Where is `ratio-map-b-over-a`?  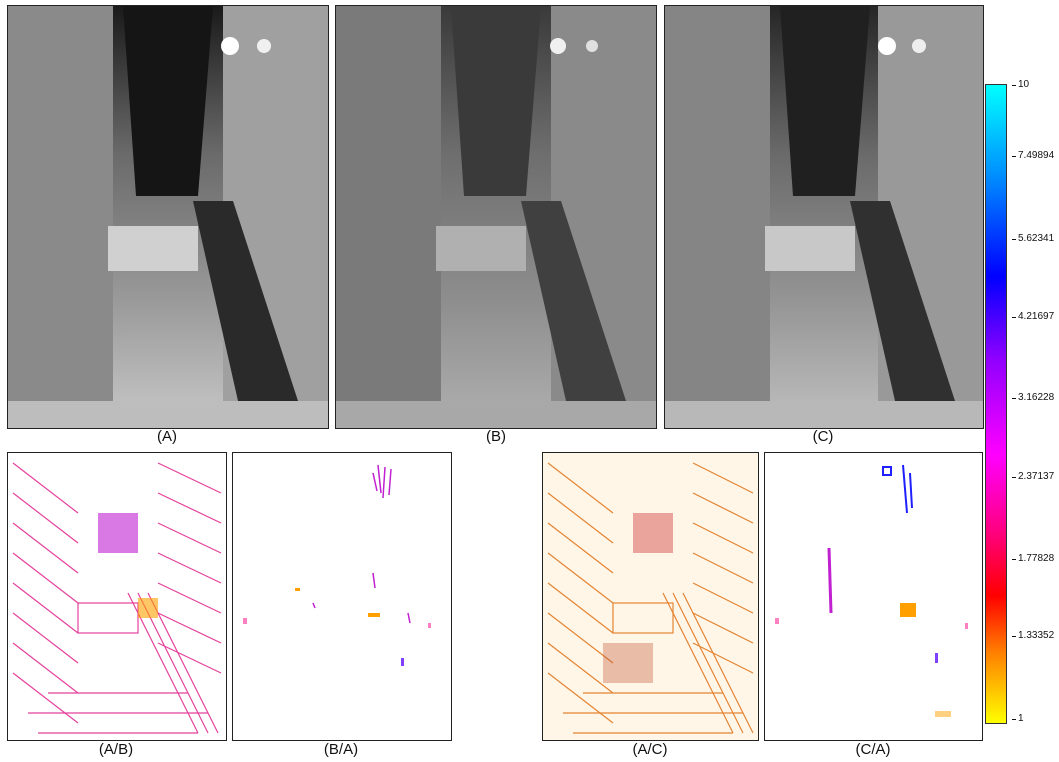 ratio-map-b-over-a is located at coordinates (342, 596).